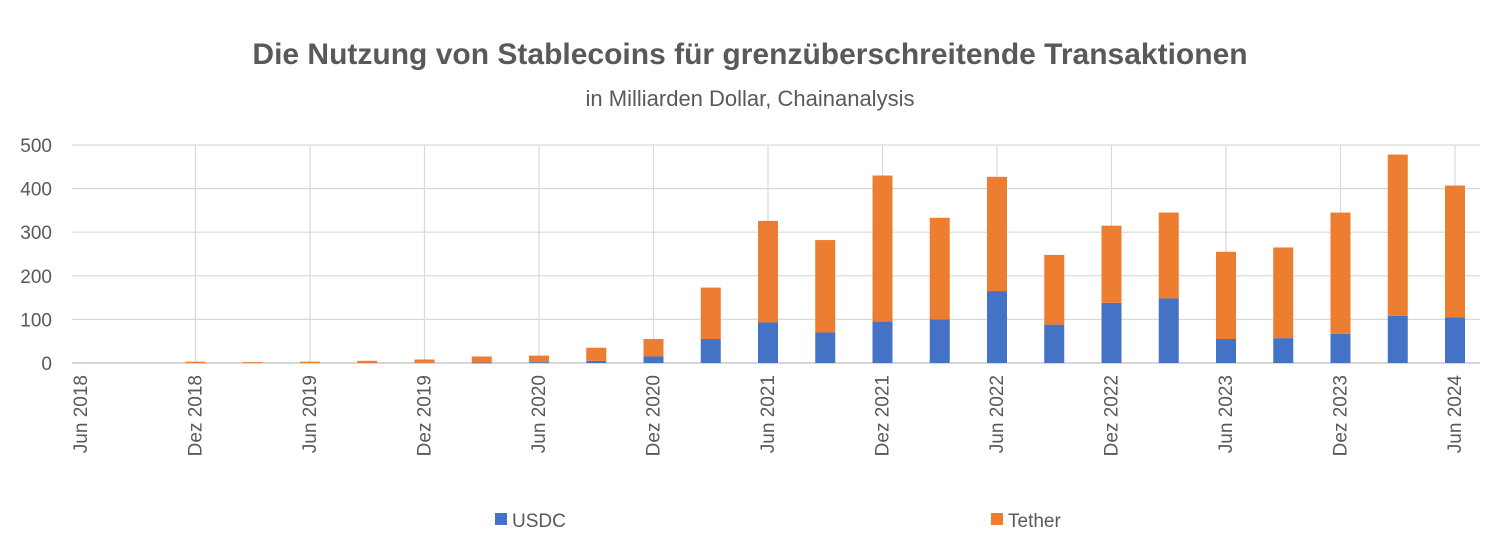 The image size is (1500, 555). I want to click on y-axis-ticks: 0 100 200 300 400 500, so click(36, 255).